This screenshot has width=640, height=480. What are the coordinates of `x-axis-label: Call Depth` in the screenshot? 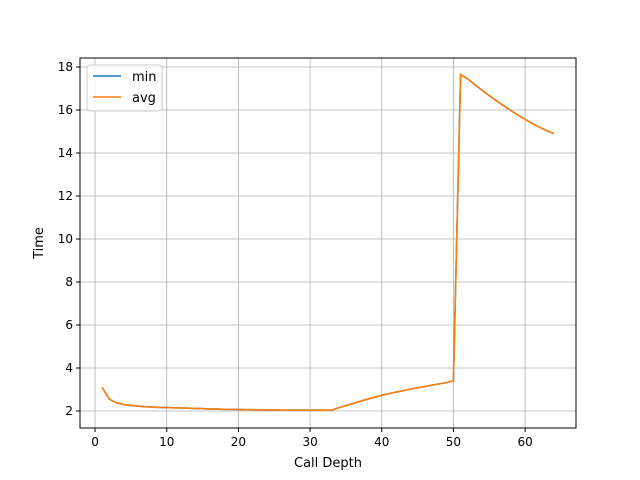 It's located at (328, 463).